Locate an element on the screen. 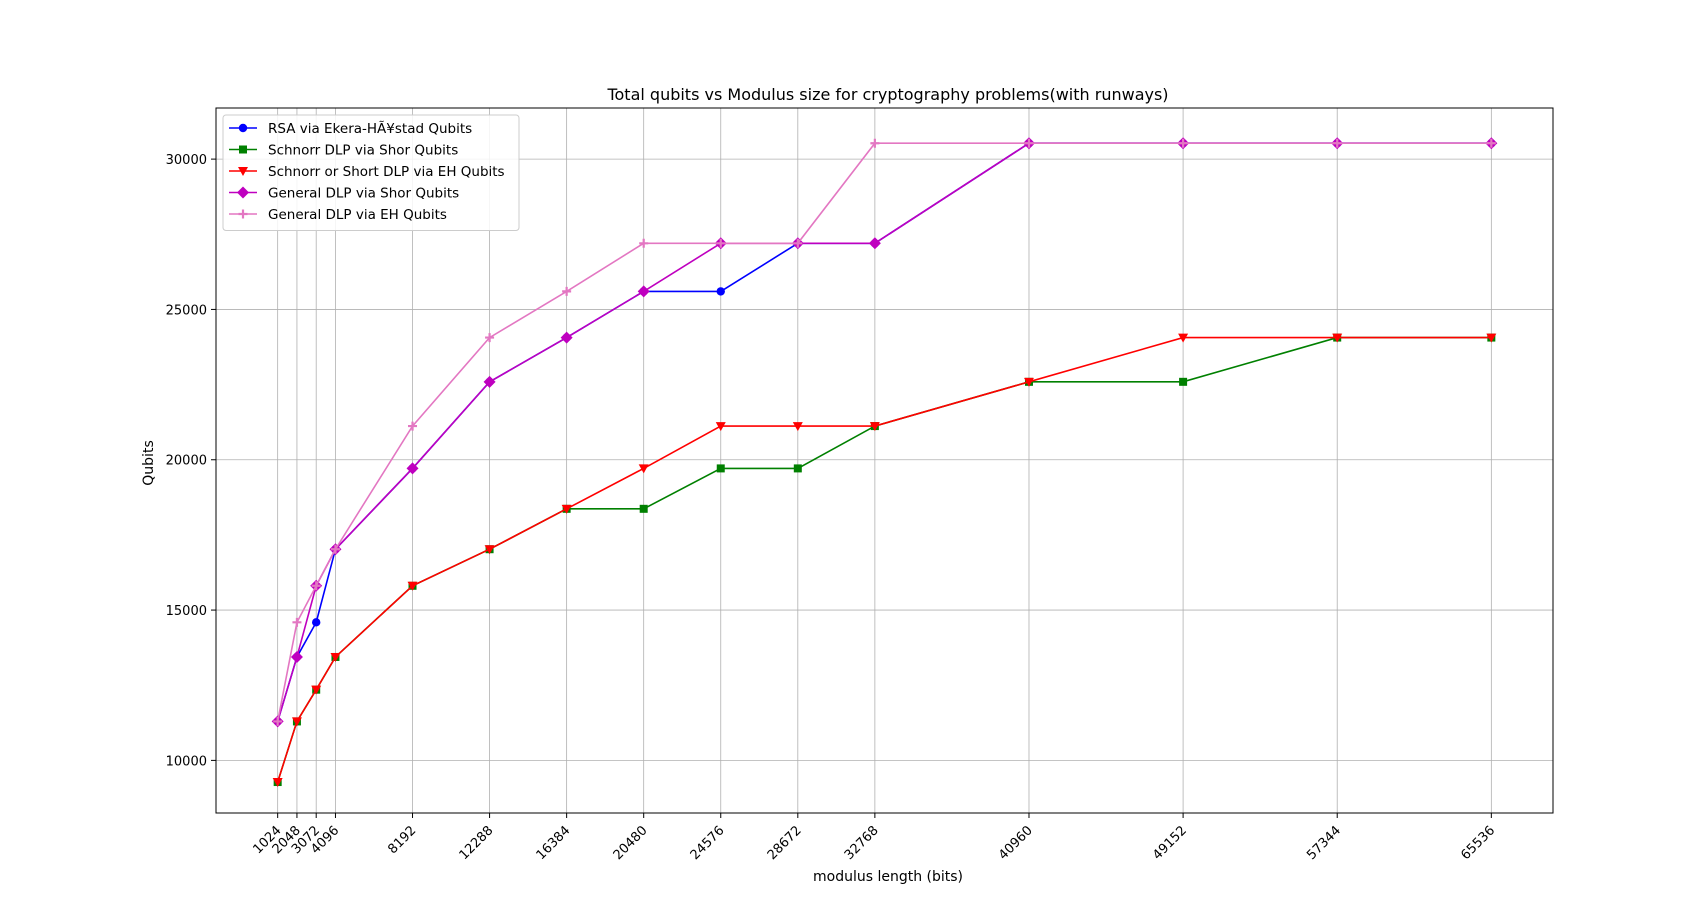 The height and width of the screenshot is (902, 1707). x-axis-label: modulus length (bits) is located at coordinates (888, 877).